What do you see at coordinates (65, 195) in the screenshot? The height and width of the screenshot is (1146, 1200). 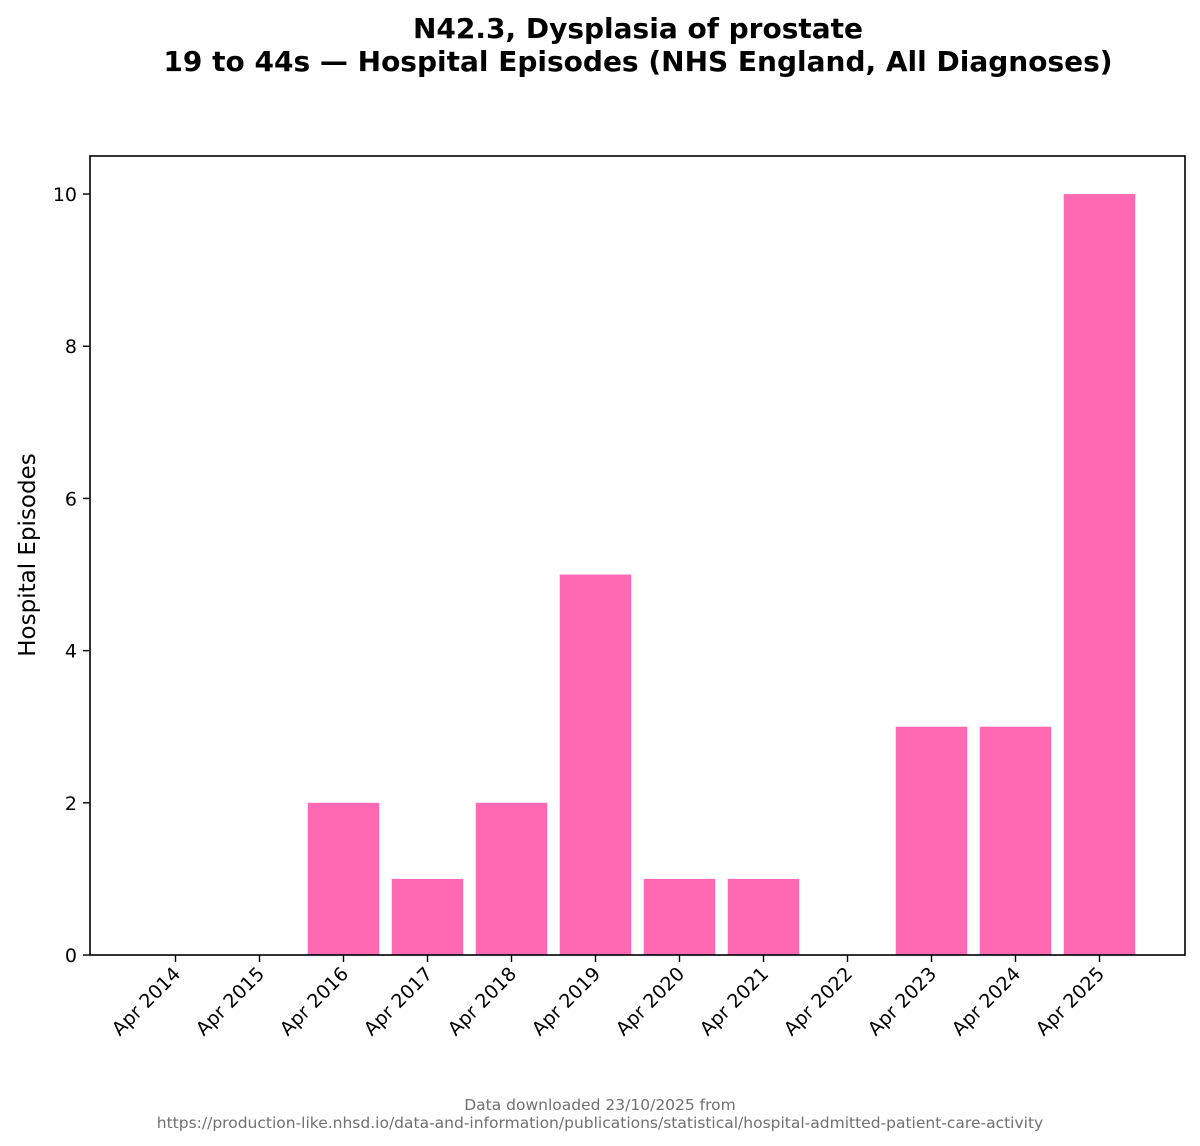 I see `y-tick-label: 10` at bounding box center [65, 195].